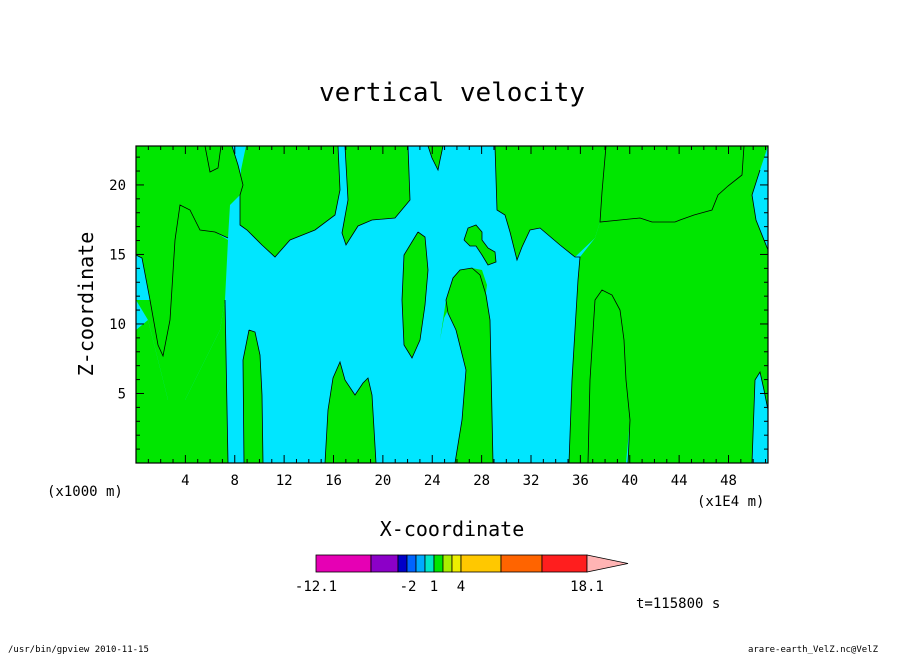  I want to click on x-tick-label: 36, so click(580, 481).